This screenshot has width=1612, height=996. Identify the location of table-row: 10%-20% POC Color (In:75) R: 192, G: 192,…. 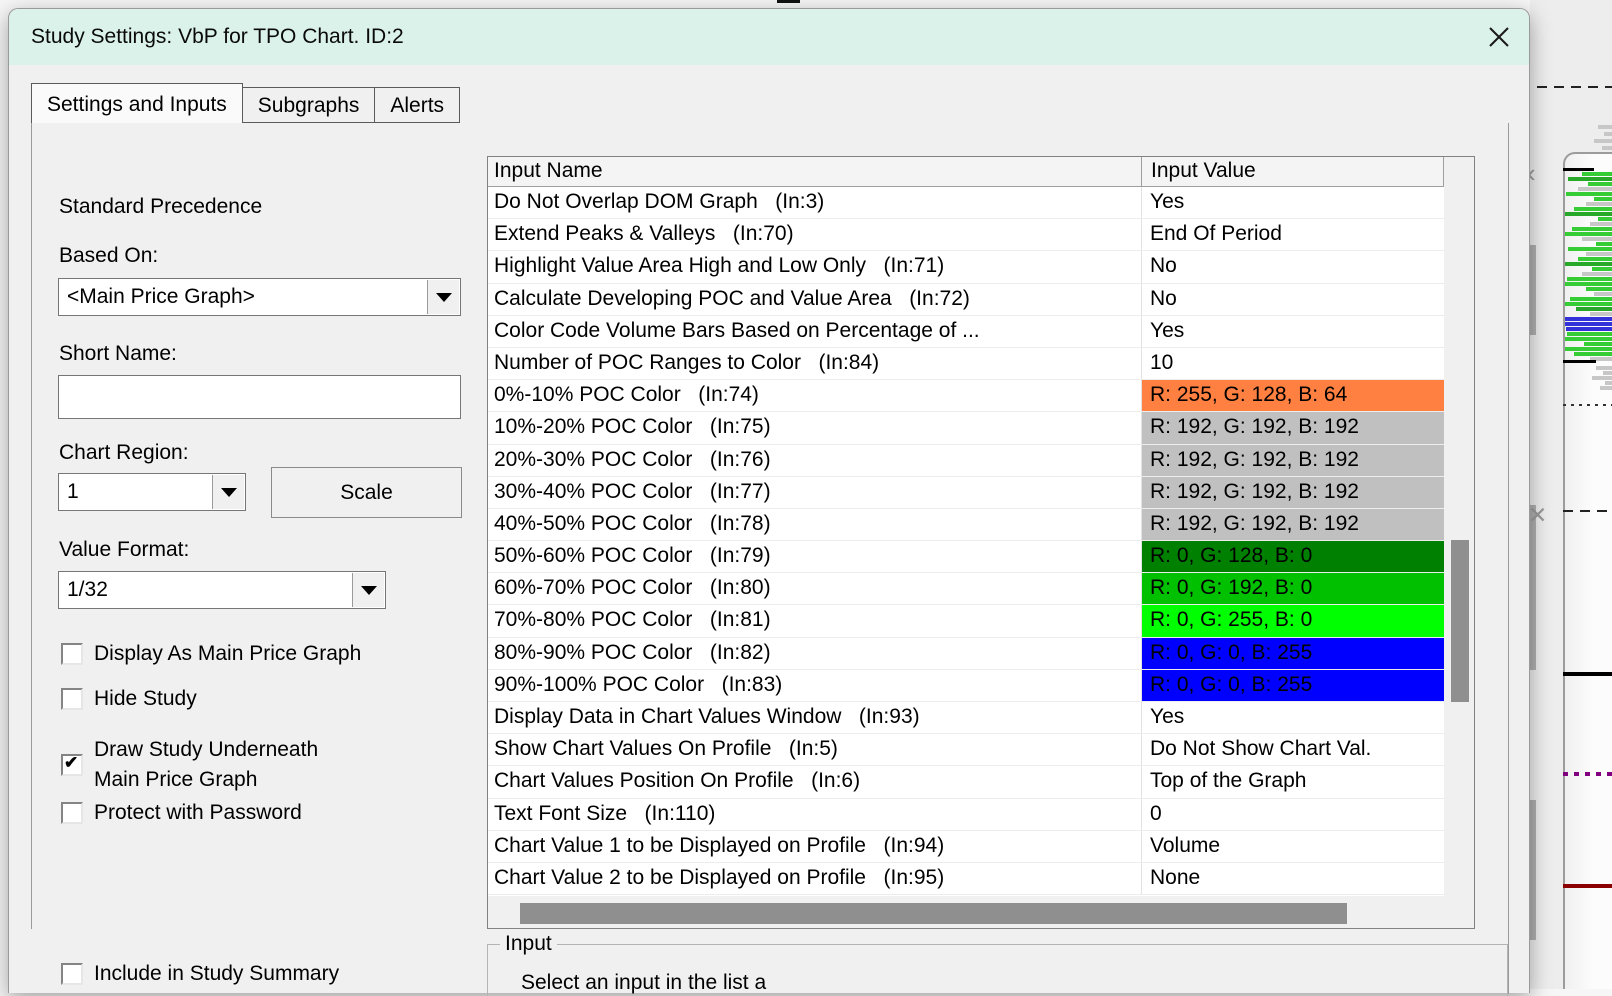
(966, 428).